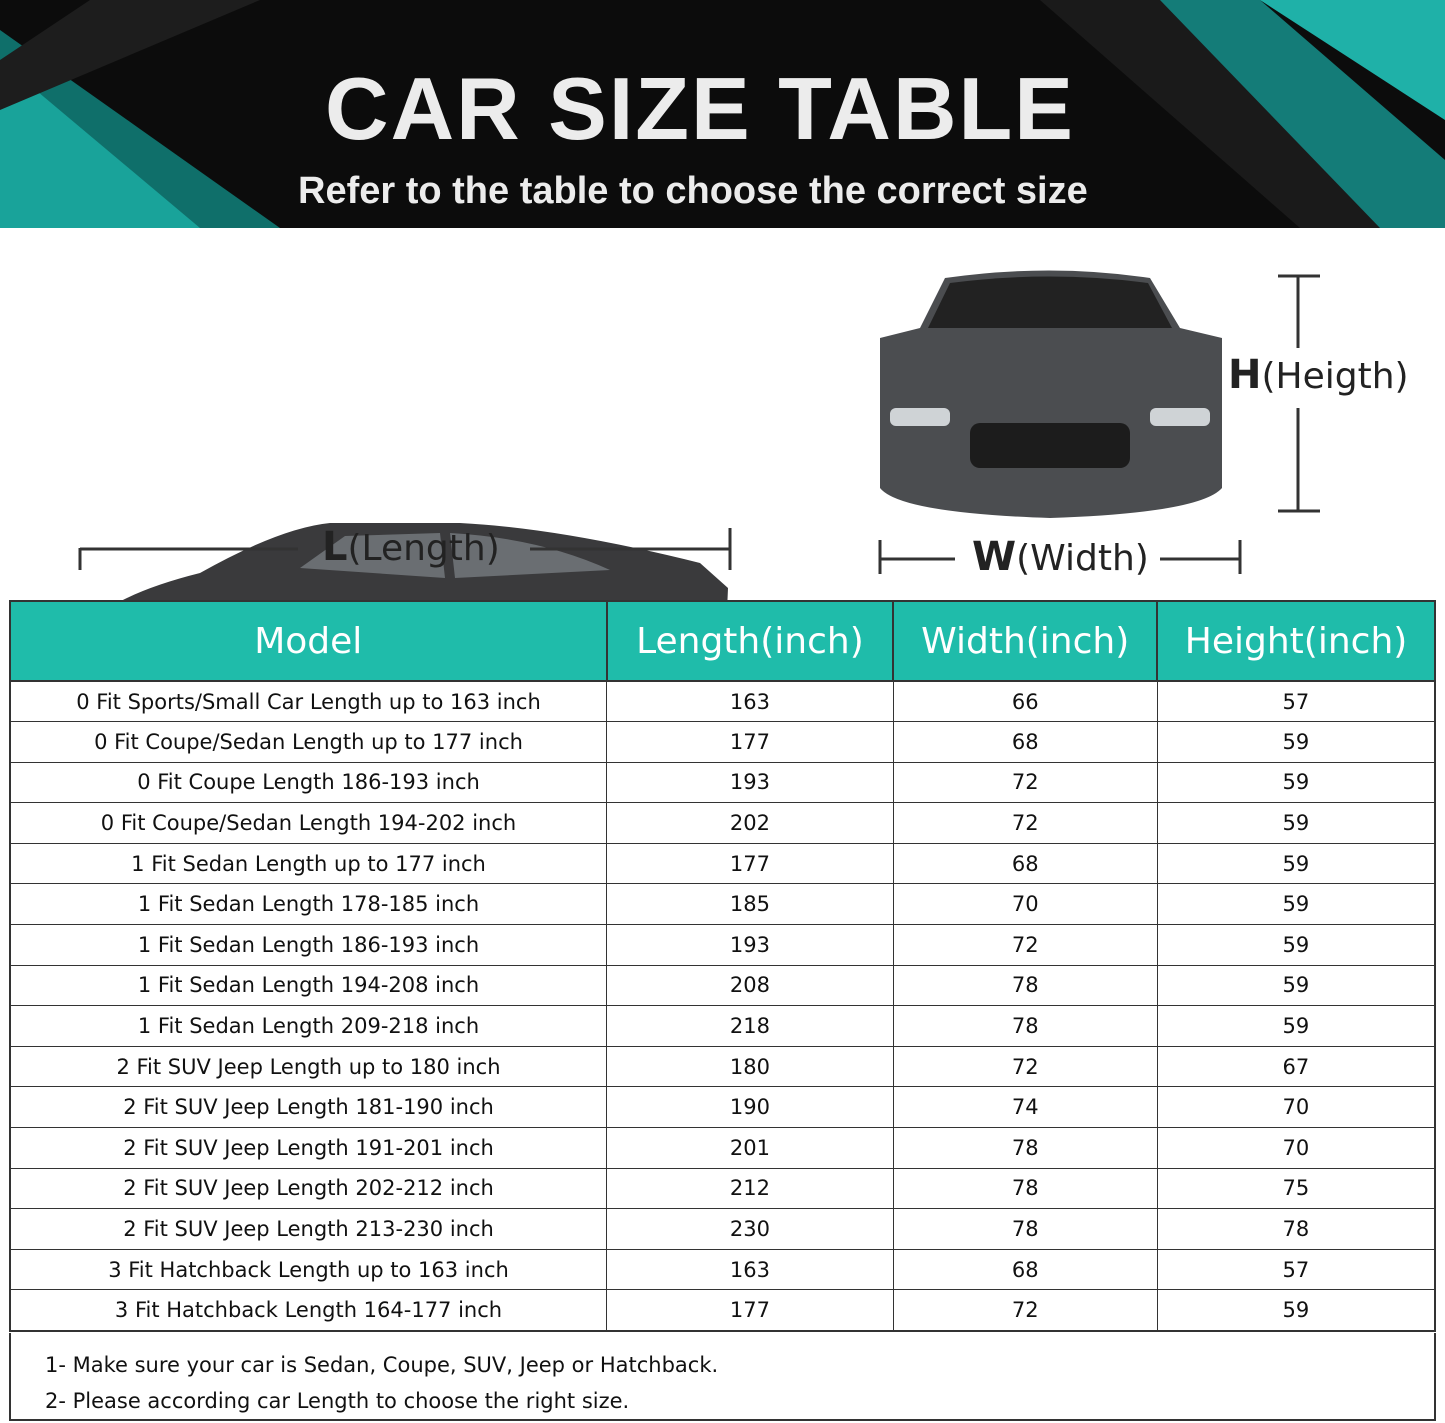  I want to click on width-label: W(Width), so click(1060, 557).